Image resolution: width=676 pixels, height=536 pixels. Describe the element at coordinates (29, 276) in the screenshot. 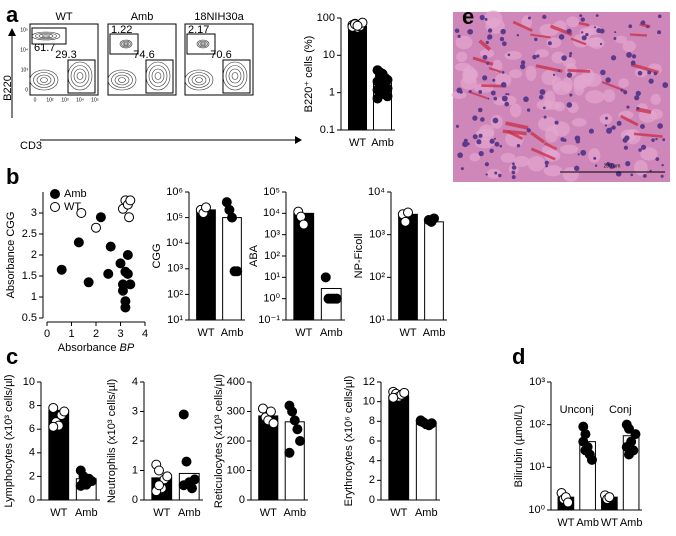

I see `y-tick-label: 1.5` at that location.